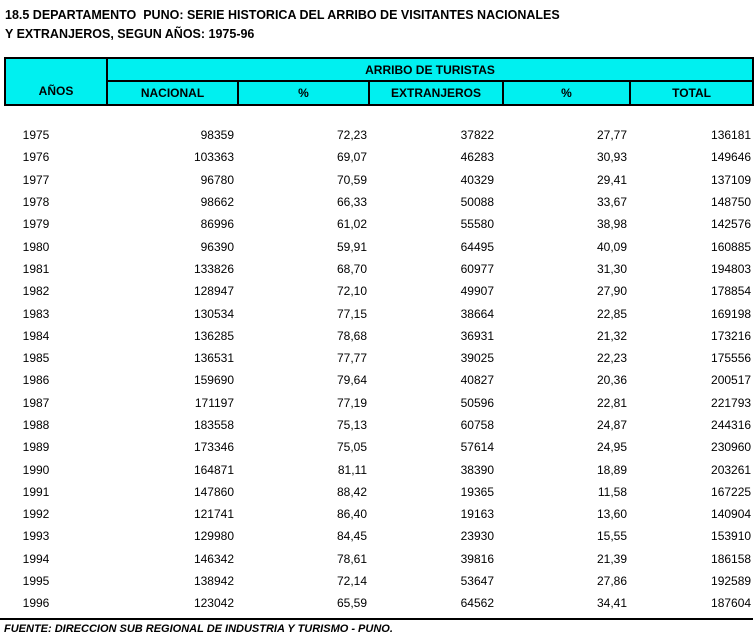 The image size is (756, 638). What do you see at coordinates (477, 291) in the screenshot?
I see `cell-extranjeros: 49907` at bounding box center [477, 291].